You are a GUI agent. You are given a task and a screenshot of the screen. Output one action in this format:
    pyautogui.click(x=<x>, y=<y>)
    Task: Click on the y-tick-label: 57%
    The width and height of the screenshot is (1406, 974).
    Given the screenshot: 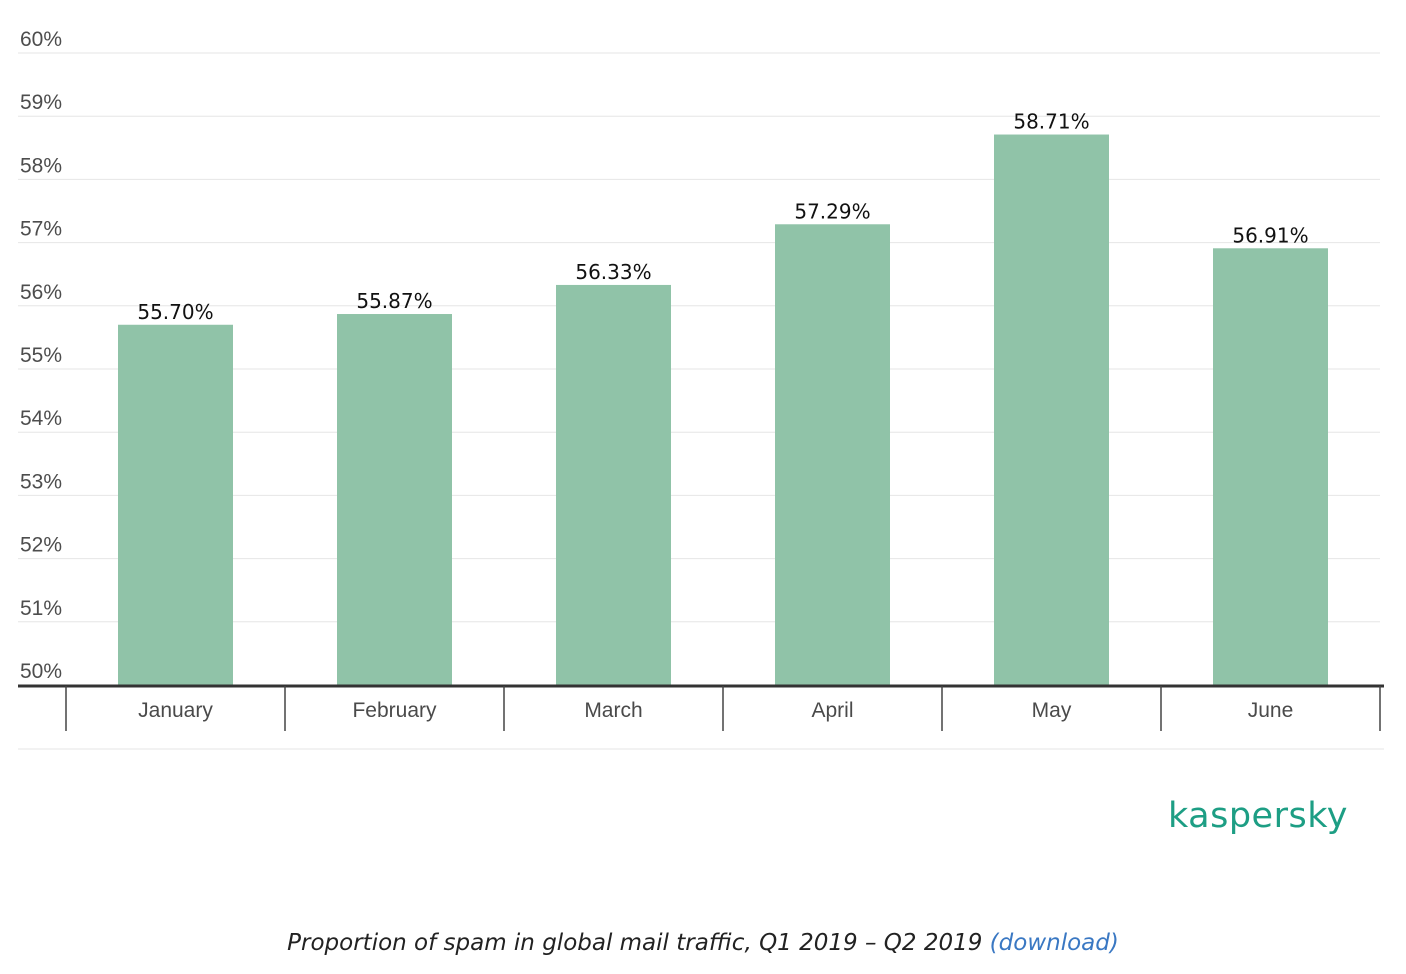 What is the action you would take?
    pyautogui.click(x=41, y=229)
    